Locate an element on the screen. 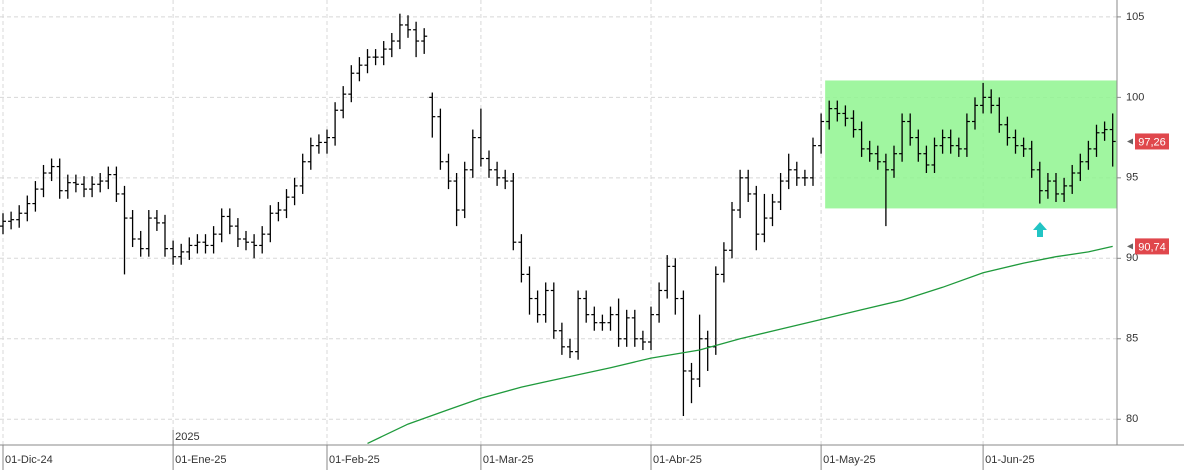 The width and height of the screenshot is (1184, 475). price-label: 97,26 is located at coordinates (1152, 142).